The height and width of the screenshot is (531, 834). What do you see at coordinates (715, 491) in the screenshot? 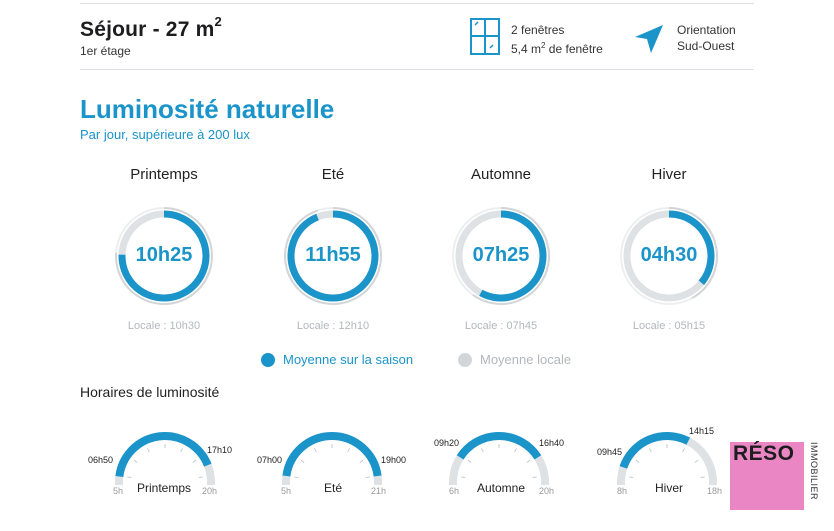
I see `hours-max-hiver: 18h` at bounding box center [715, 491].